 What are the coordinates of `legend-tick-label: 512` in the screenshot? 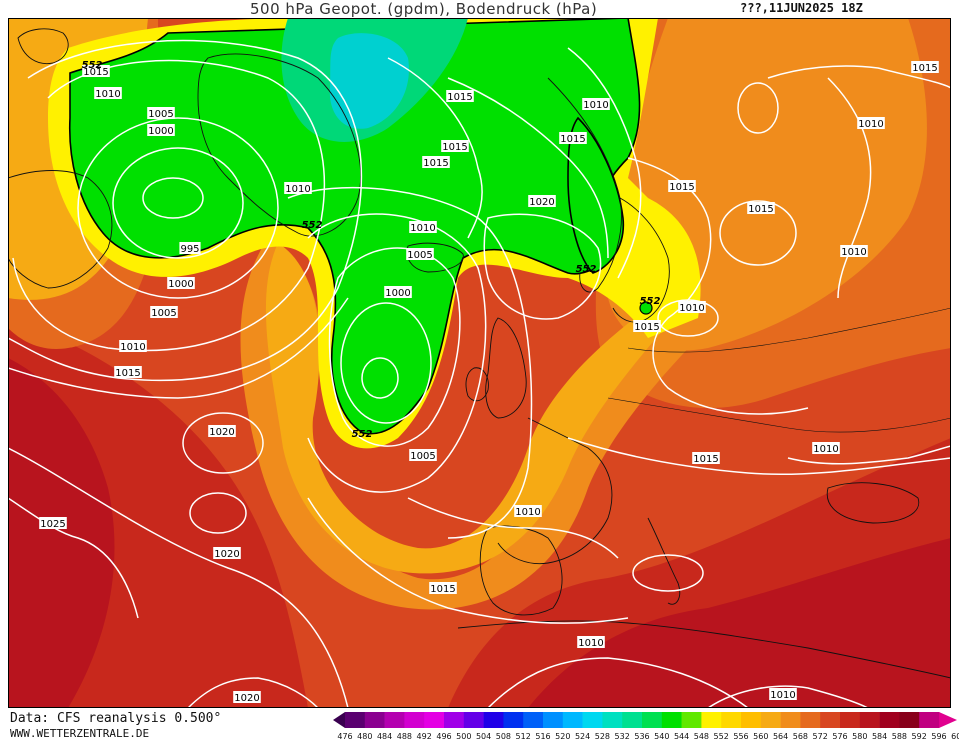 It's located at (523, 736).